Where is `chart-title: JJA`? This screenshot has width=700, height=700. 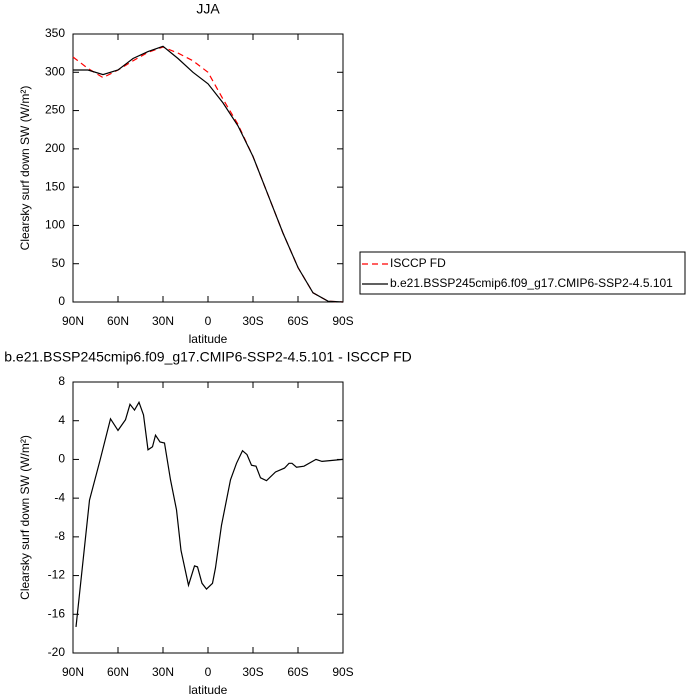 chart-title: JJA is located at coordinates (208, 9).